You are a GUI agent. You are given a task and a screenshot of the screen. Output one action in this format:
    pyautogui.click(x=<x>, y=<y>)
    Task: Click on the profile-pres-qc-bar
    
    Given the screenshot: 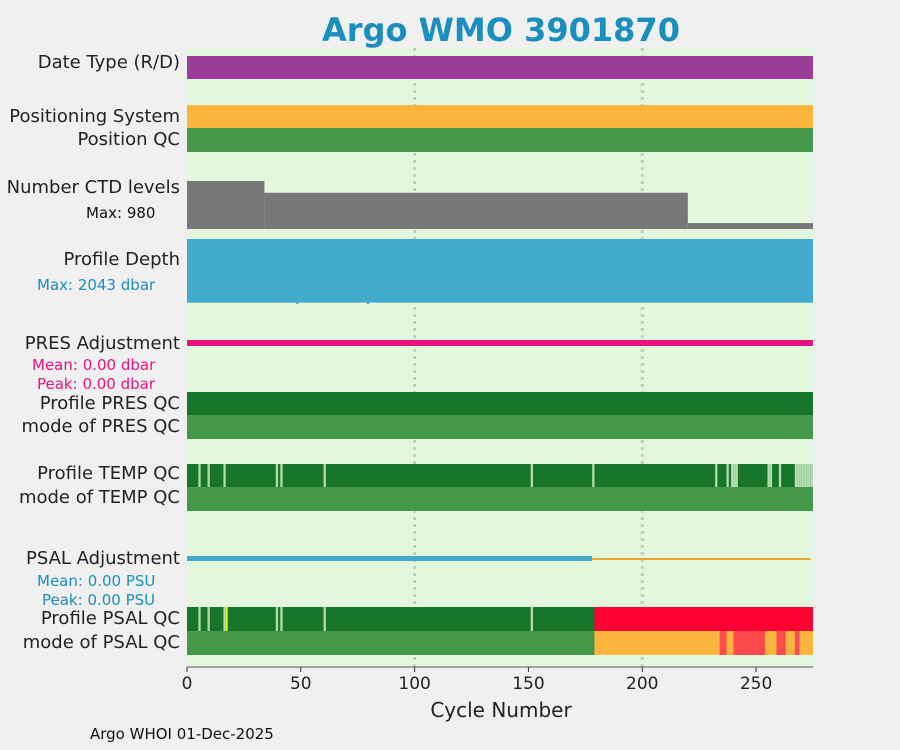 What is the action you would take?
    pyautogui.click(x=500, y=403)
    